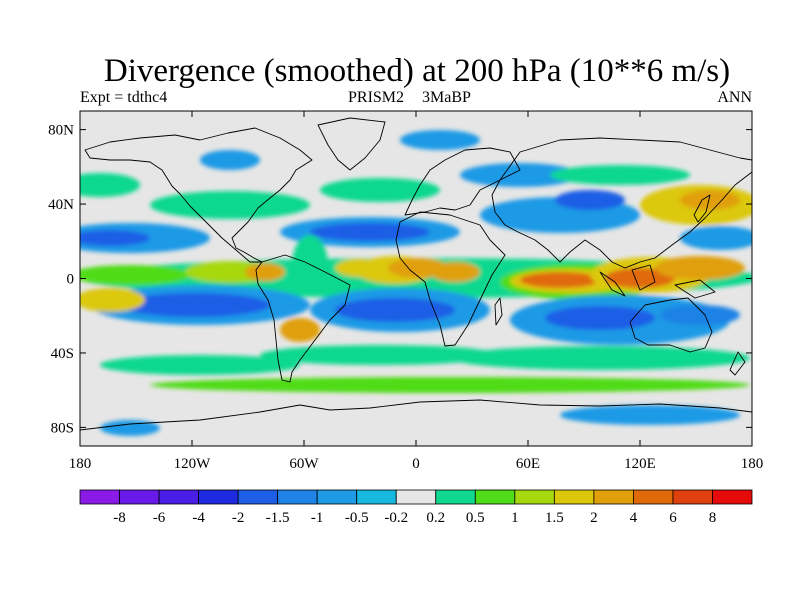  What do you see at coordinates (673, 518) in the screenshot?
I see `colorbar-label: 6` at bounding box center [673, 518].